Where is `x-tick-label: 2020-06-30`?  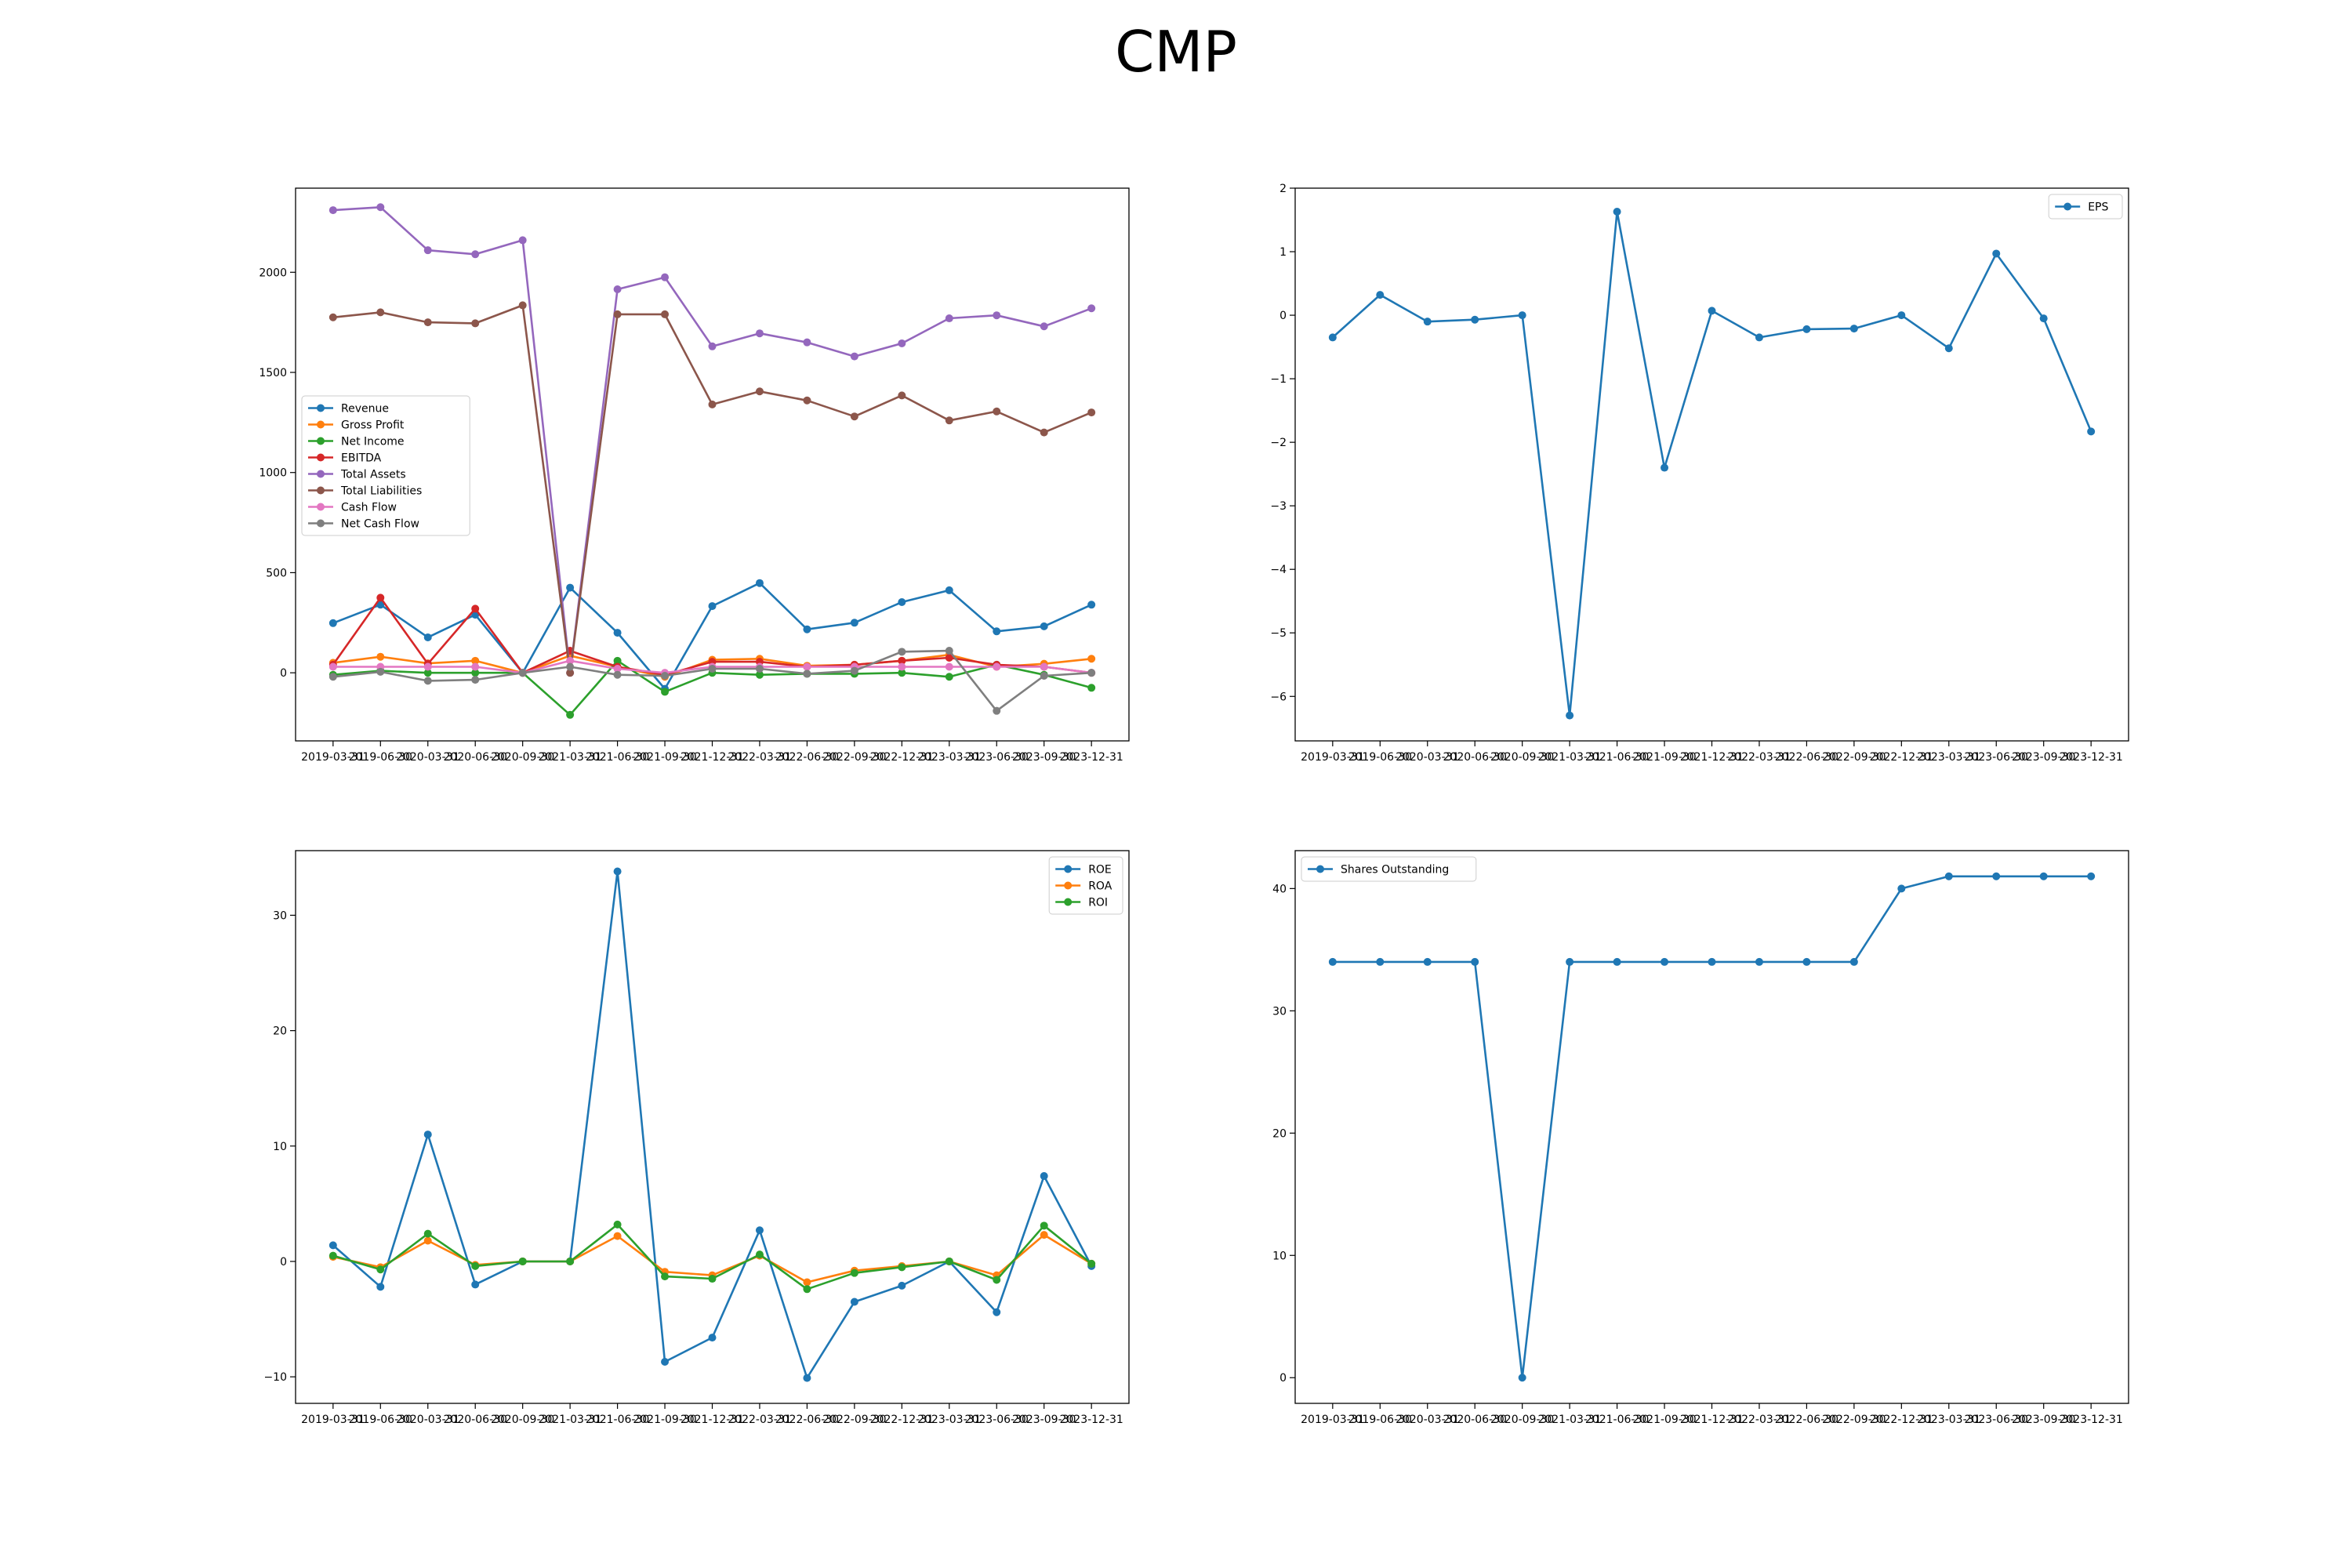
x-tick-label: 2020-06-30 is located at coordinates (1475, 757).